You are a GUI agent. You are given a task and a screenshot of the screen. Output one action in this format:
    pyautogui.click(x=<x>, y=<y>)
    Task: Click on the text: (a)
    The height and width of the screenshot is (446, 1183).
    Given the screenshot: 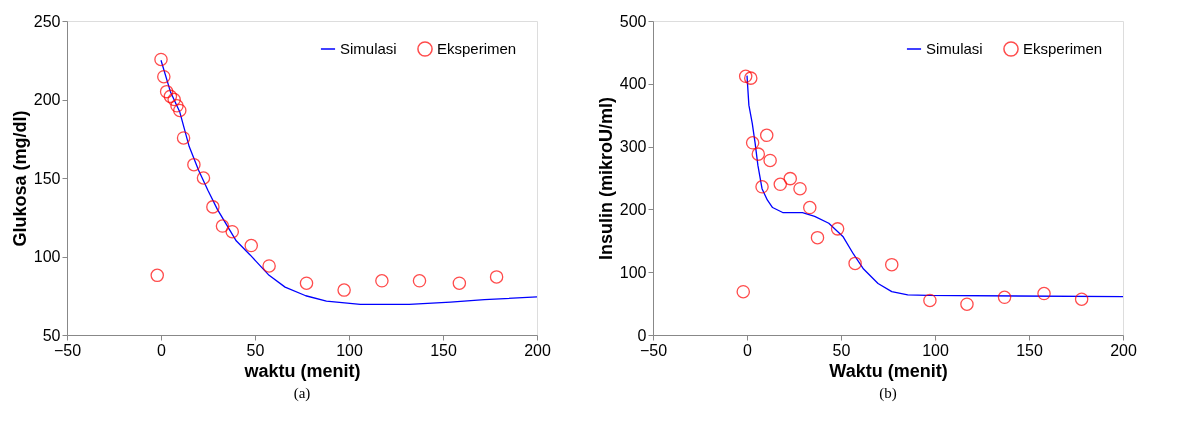 What is the action you would take?
    pyautogui.click(x=302, y=393)
    